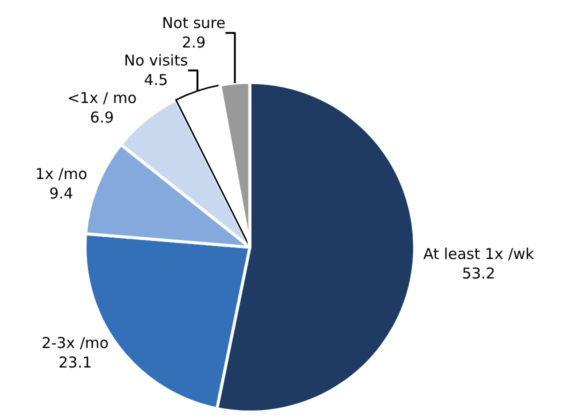  What do you see at coordinates (194, 43) in the screenshot?
I see `data-label: 2.9` at bounding box center [194, 43].